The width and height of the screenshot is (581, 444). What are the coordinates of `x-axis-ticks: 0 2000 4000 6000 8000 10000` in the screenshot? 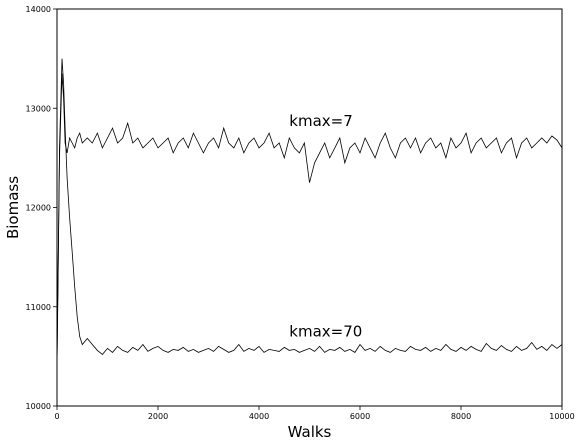 It's located at (314, 413).